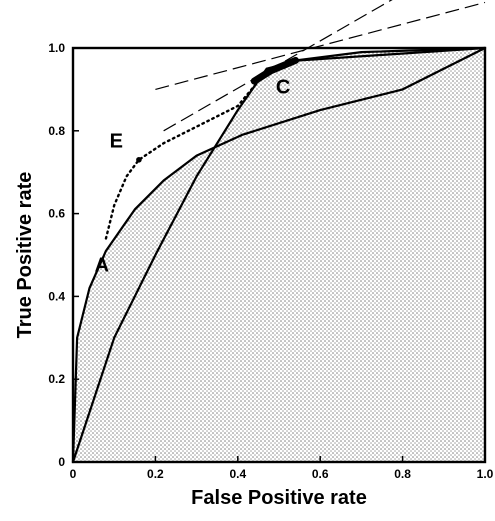  Describe the element at coordinates (56, 214) in the screenshot. I see `y-tick-label: 0.6` at that location.